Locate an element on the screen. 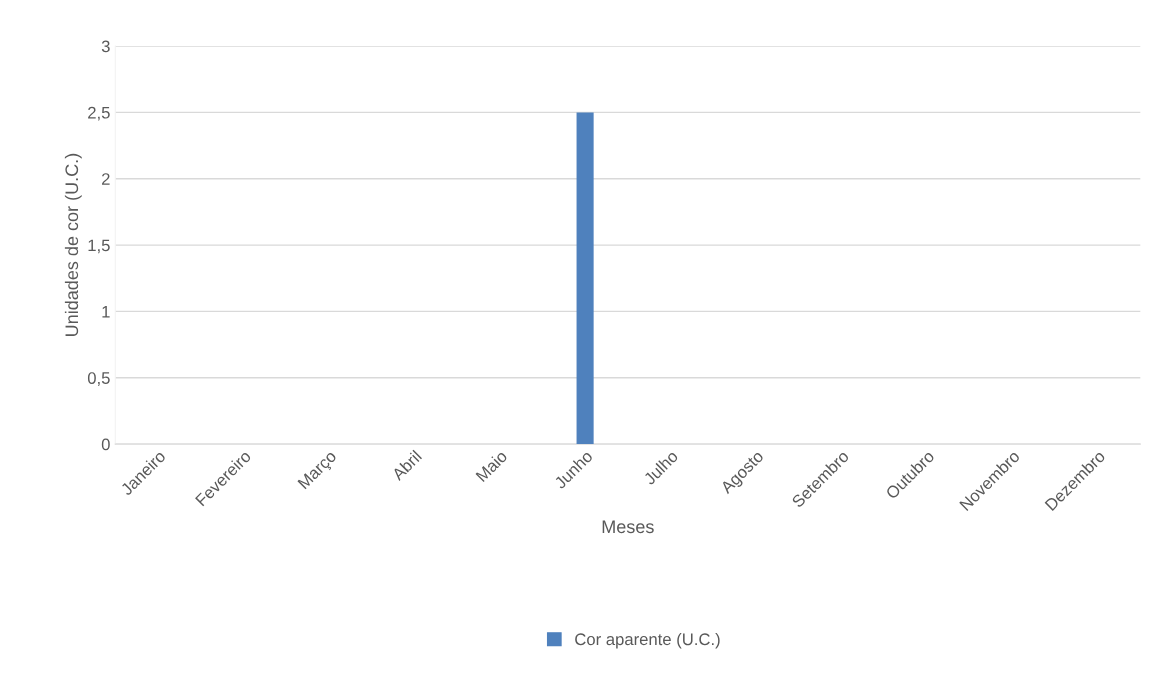 This screenshot has height=677, width=1153. y-tick-label: 2 is located at coordinates (106, 179).